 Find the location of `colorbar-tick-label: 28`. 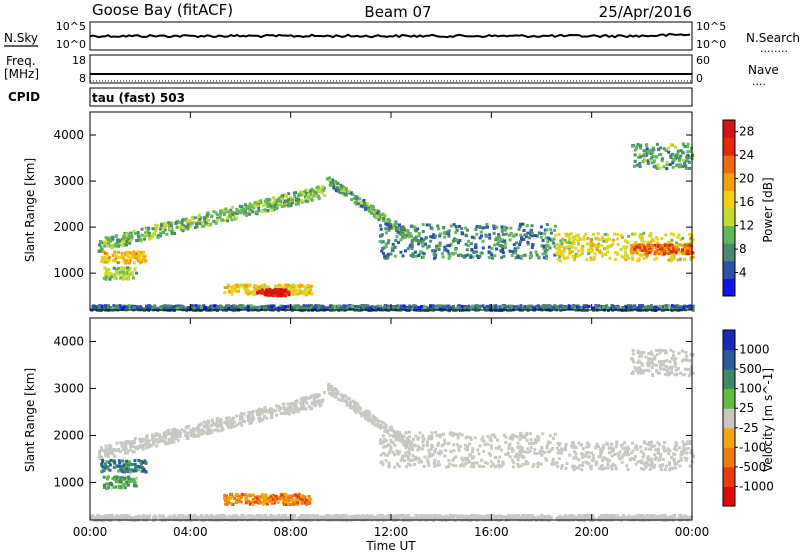

colorbar-tick-label: 28 is located at coordinates (746, 132).